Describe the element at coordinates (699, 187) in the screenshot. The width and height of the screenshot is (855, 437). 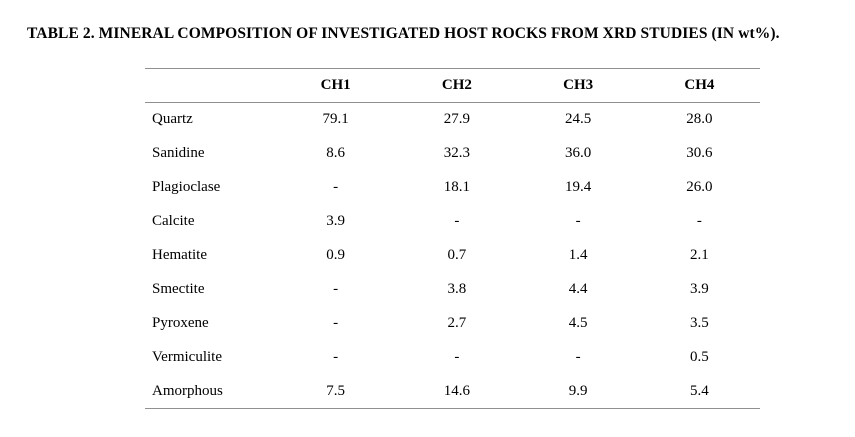
I see `value-cell: 26.0` at that location.